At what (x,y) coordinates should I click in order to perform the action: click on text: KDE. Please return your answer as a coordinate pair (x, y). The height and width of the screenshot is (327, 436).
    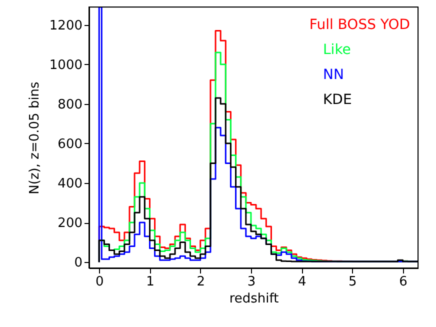
    Looking at the image, I should click on (337, 100).